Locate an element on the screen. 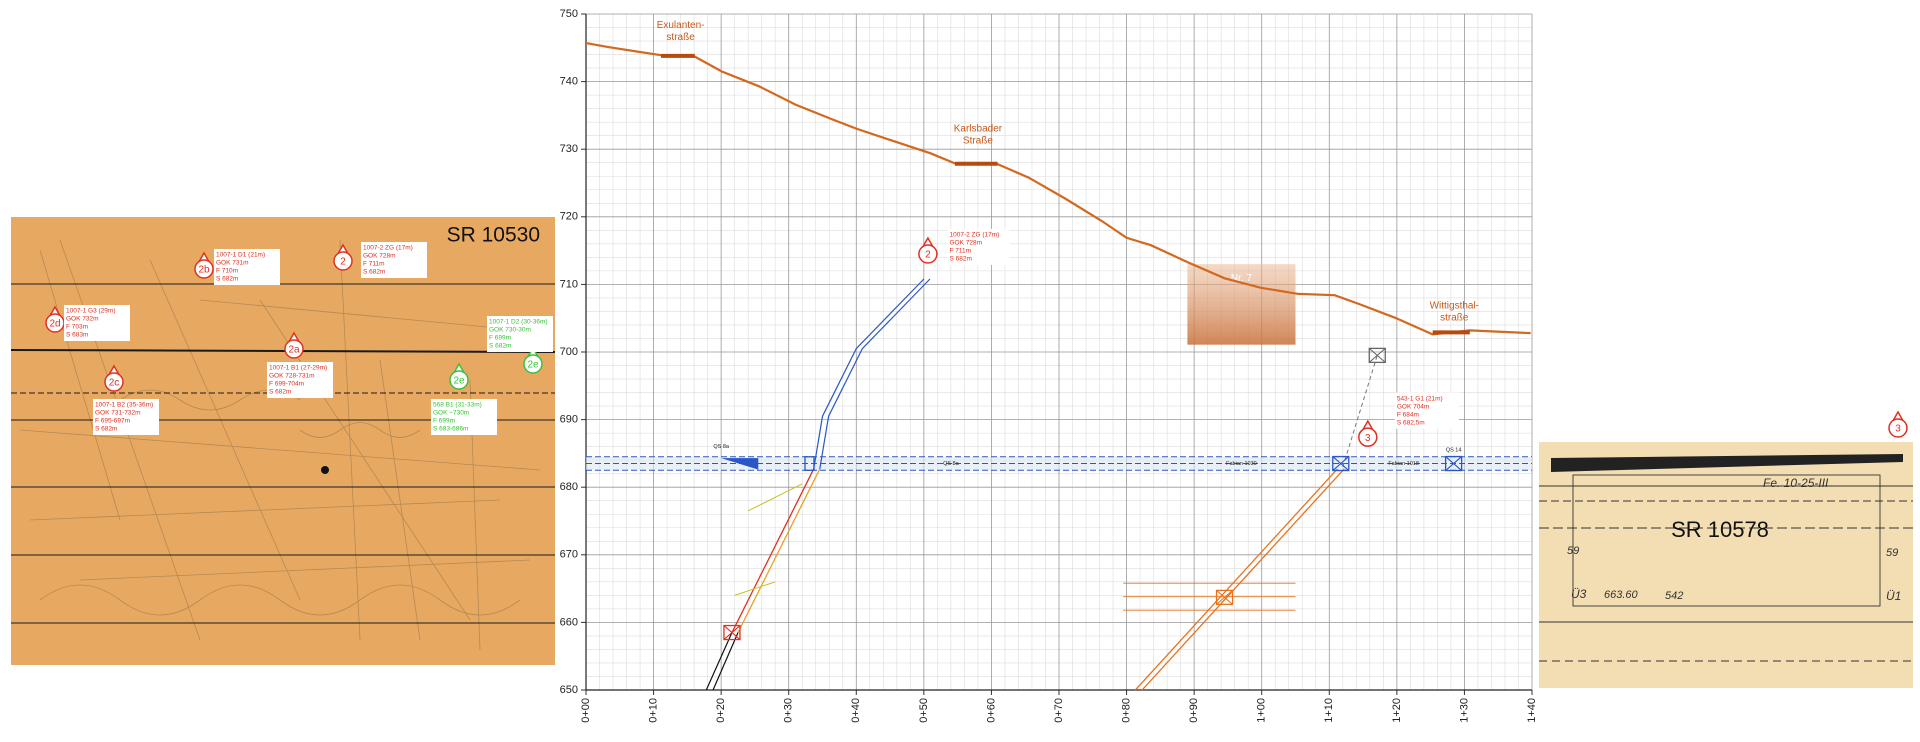 The width and height of the screenshot is (1920, 742). x-tick-label: 0+00 is located at coordinates (586, 710).